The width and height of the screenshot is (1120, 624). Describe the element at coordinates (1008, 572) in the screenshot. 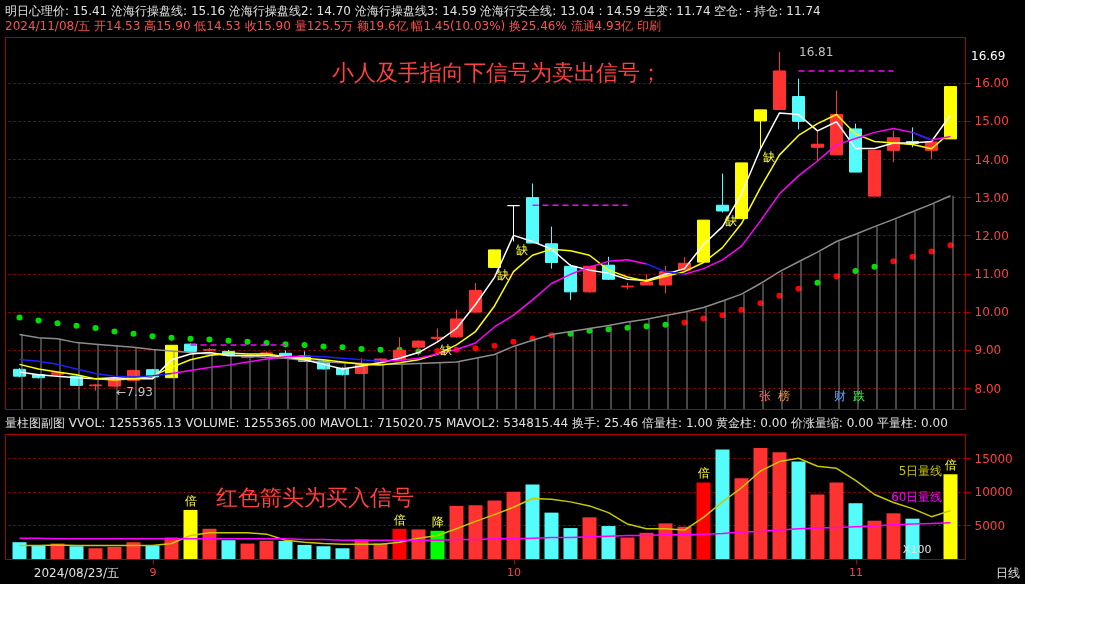

I see `text: 日线` at that location.